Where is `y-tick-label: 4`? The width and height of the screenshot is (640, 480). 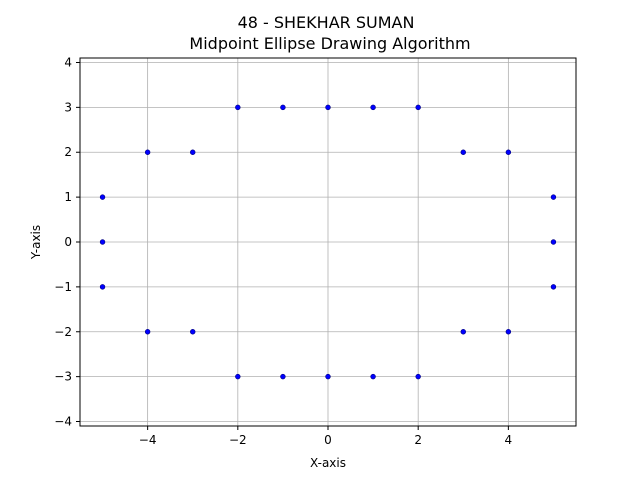 y-tick-label: 4 is located at coordinates (68, 62).